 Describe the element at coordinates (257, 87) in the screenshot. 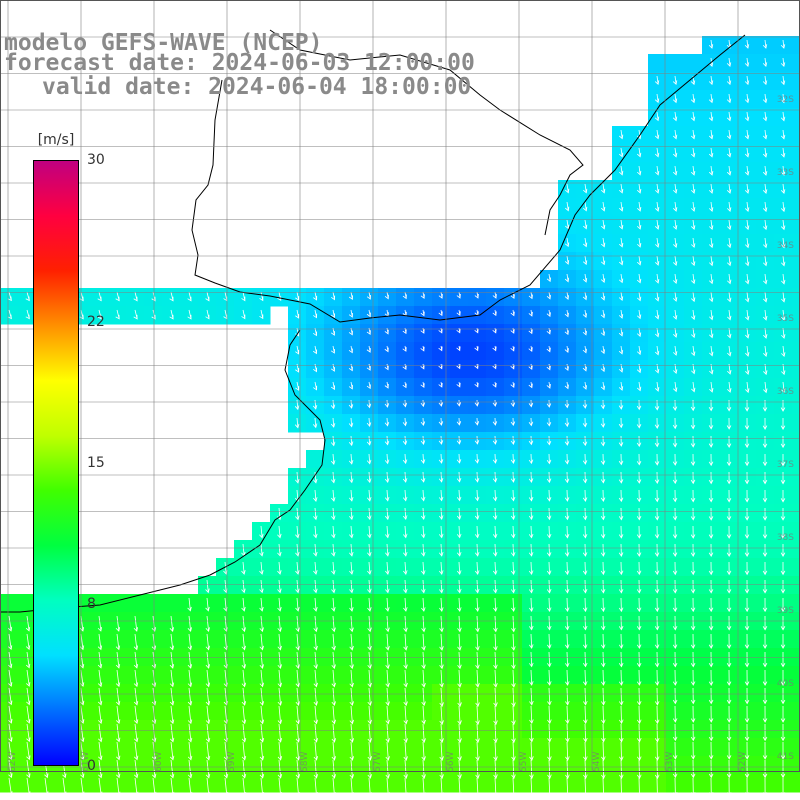

I see `title-valid-date: valid date: 2024-06-04 18:00:00` at that location.